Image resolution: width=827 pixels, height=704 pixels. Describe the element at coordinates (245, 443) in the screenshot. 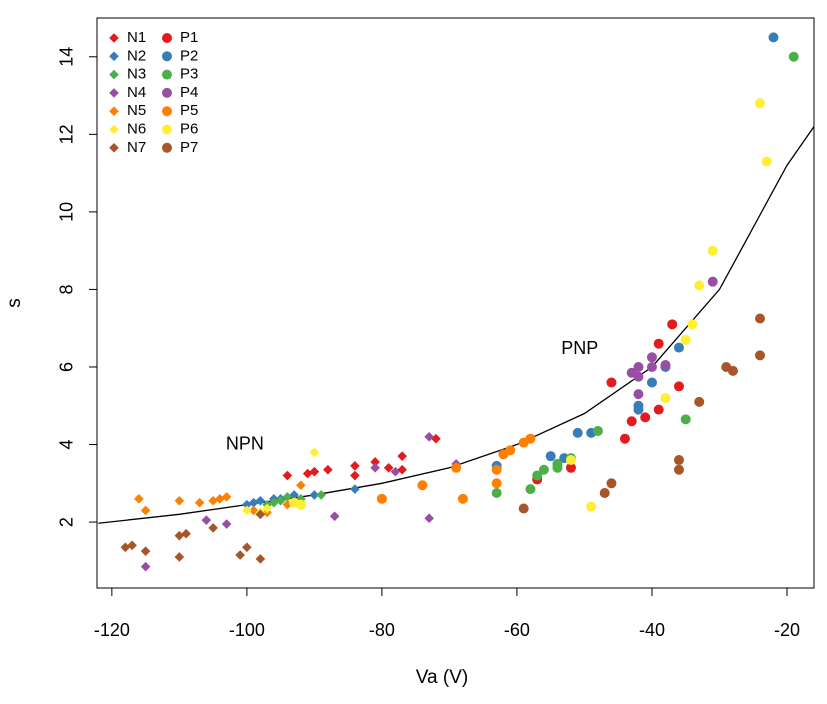

I see `annotation: NPN` at that location.